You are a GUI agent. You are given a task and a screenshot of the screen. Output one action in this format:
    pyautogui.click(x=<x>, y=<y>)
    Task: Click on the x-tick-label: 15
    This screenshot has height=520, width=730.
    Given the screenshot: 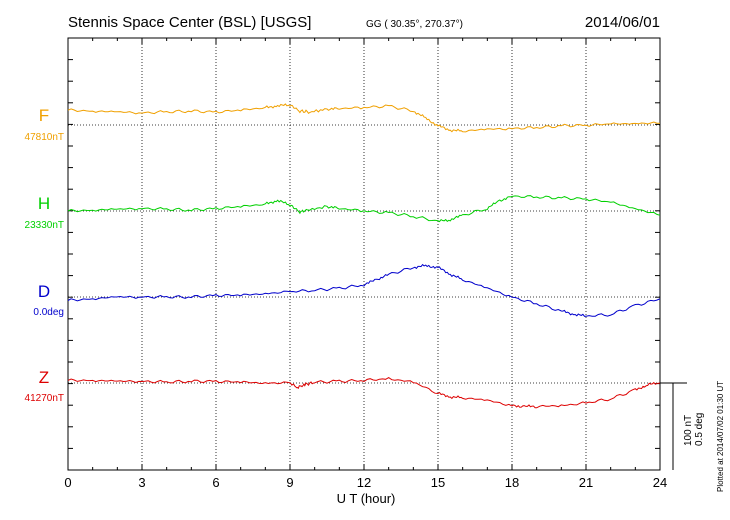 What is the action you would take?
    pyautogui.click(x=438, y=482)
    